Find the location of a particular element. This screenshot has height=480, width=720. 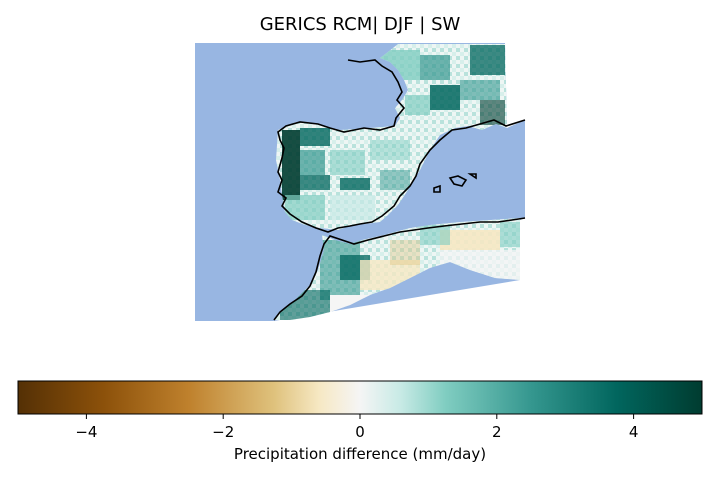

colorbar-ticks: −4 −2 0 2 4 is located at coordinates (356, 427).